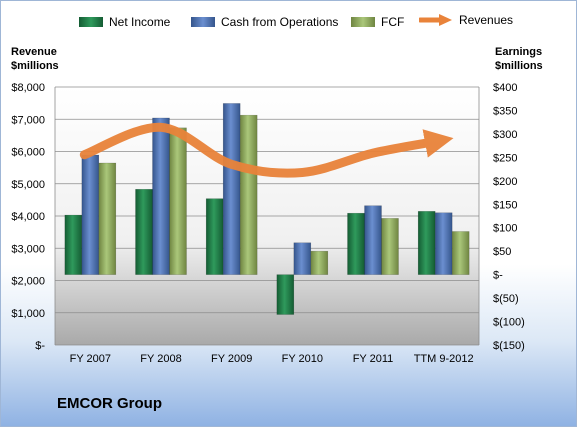 The width and height of the screenshot is (577, 427). What do you see at coordinates (231, 359) in the screenshot?
I see `category-label-fy-2009: FY 2009` at bounding box center [231, 359].